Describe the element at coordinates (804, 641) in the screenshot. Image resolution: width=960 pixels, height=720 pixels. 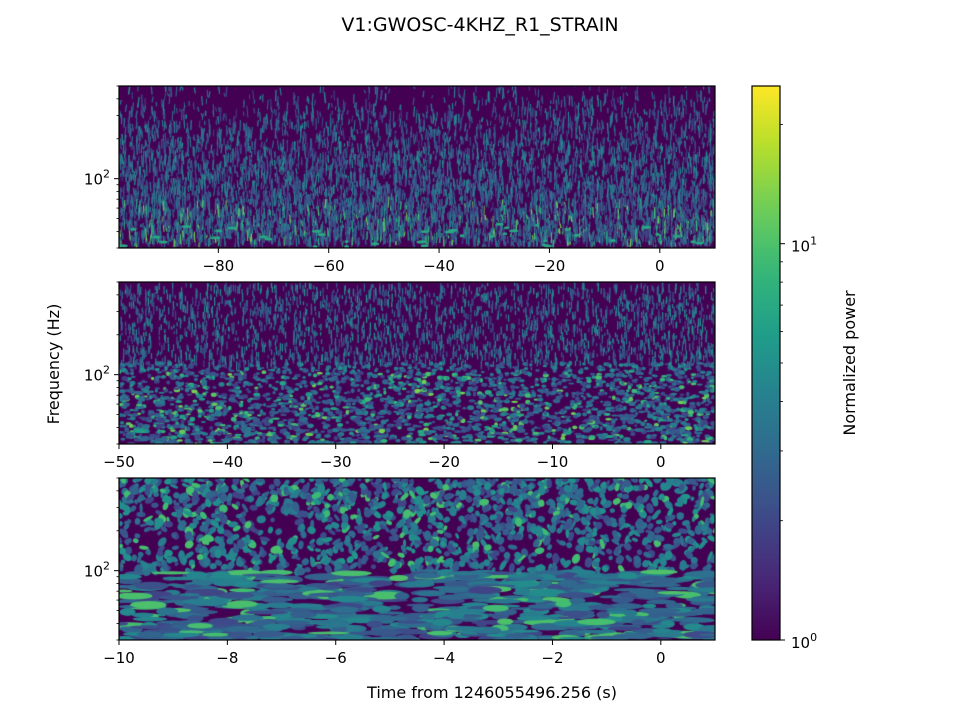
I see `colorbar-tick-label: 10⁰` at that location.